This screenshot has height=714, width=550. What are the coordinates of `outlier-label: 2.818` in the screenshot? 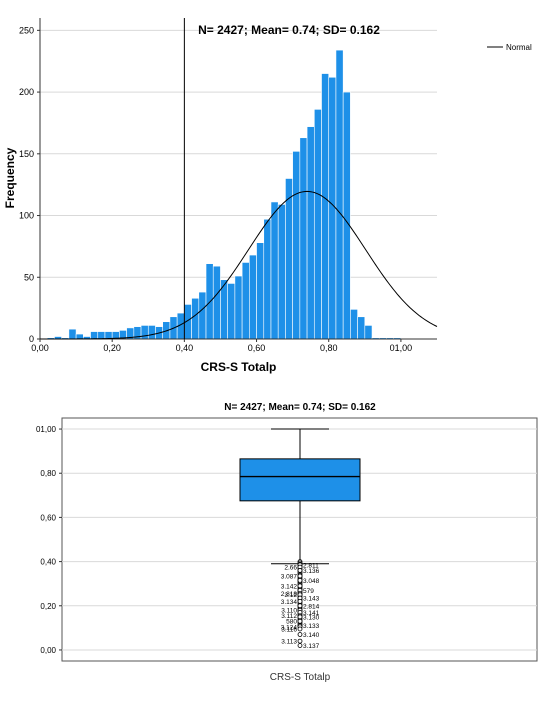 It's located at (289, 594).